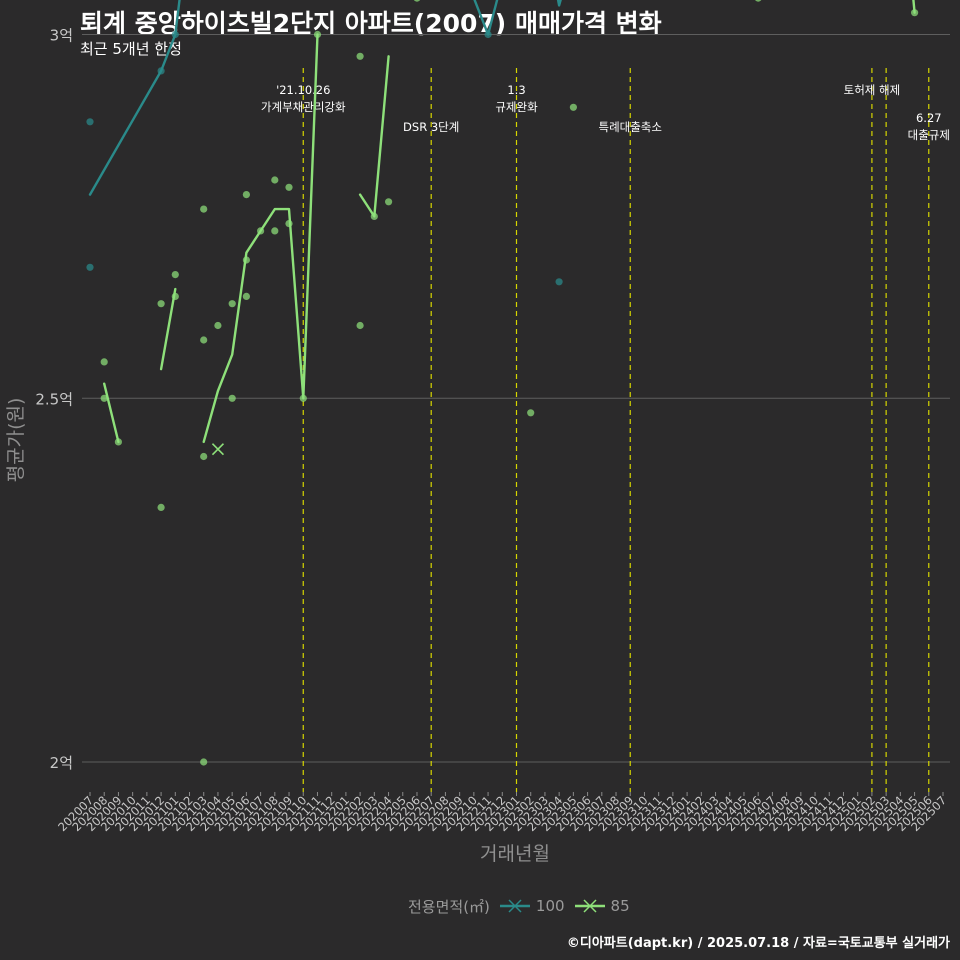 The height and width of the screenshot is (960, 960). What do you see at coordinates (516, 107) in the screenshot?
I see `event-label: 규제완화` at bounding box center [516, 107].